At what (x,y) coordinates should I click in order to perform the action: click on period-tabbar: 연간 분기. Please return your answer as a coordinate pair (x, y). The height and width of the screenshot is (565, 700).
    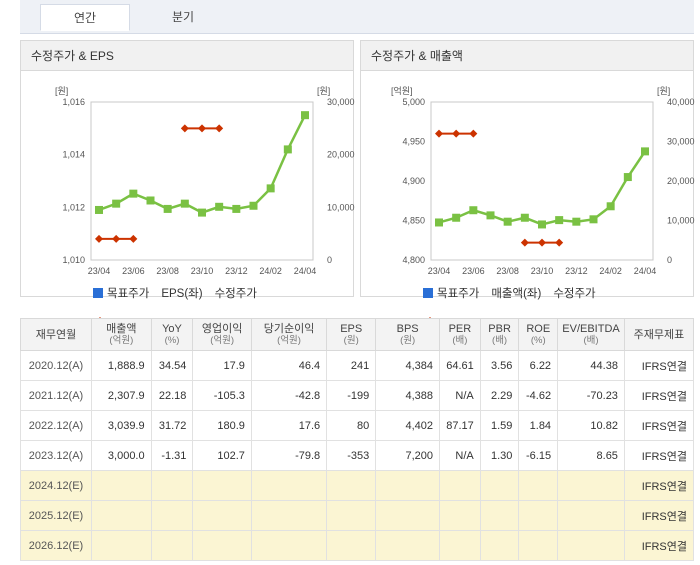
    Looking at the image, I should click on (357, 17).